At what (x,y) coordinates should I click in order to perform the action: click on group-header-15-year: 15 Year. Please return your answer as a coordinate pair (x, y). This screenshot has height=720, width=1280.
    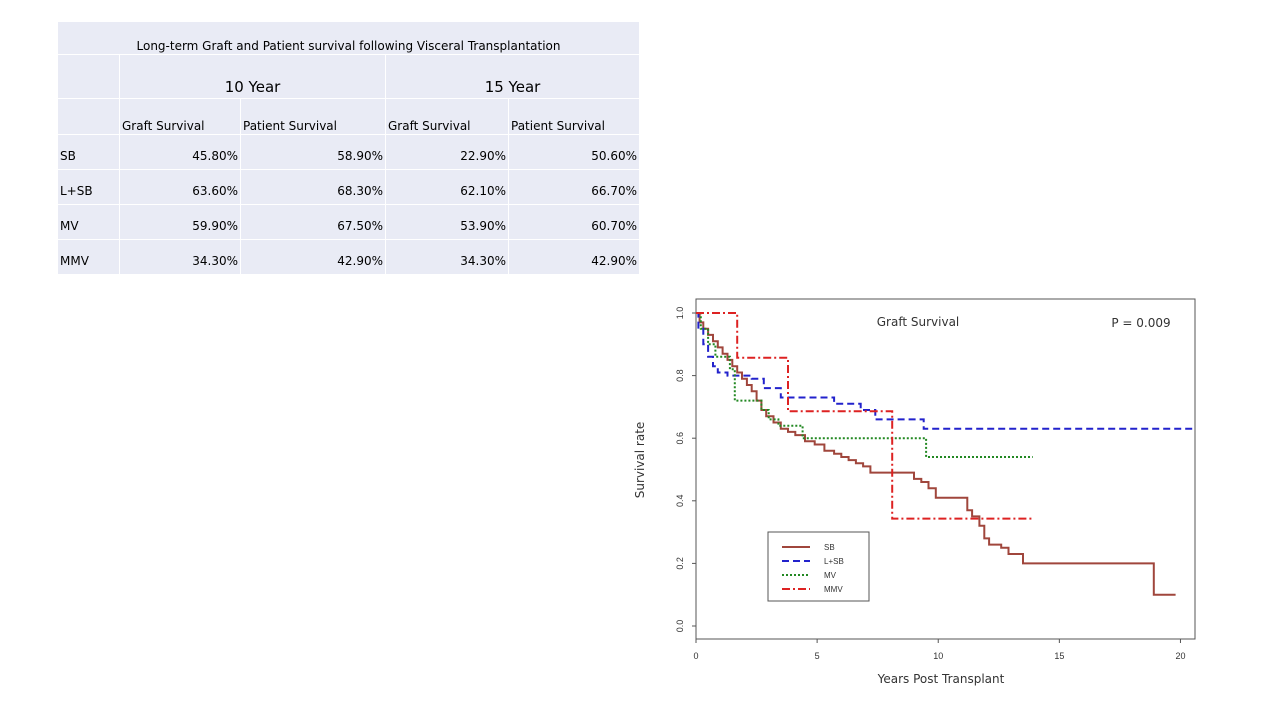
    Looking at the image, I should click on (512, 76).